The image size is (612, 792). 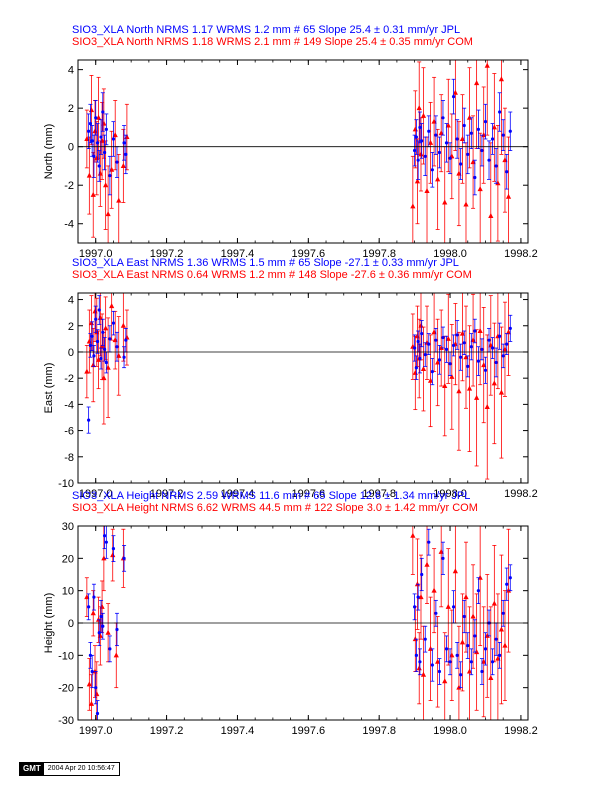 What do you see at coordinates (68, 527) in the screenshot?
I see `y-tick-label: 30` at bounding box center [68, 527].